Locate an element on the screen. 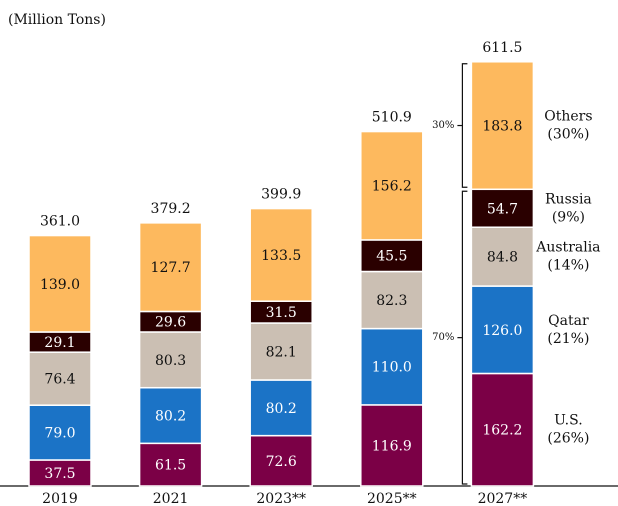  segment-label: 183.8 is located at coordinates (502, 127).